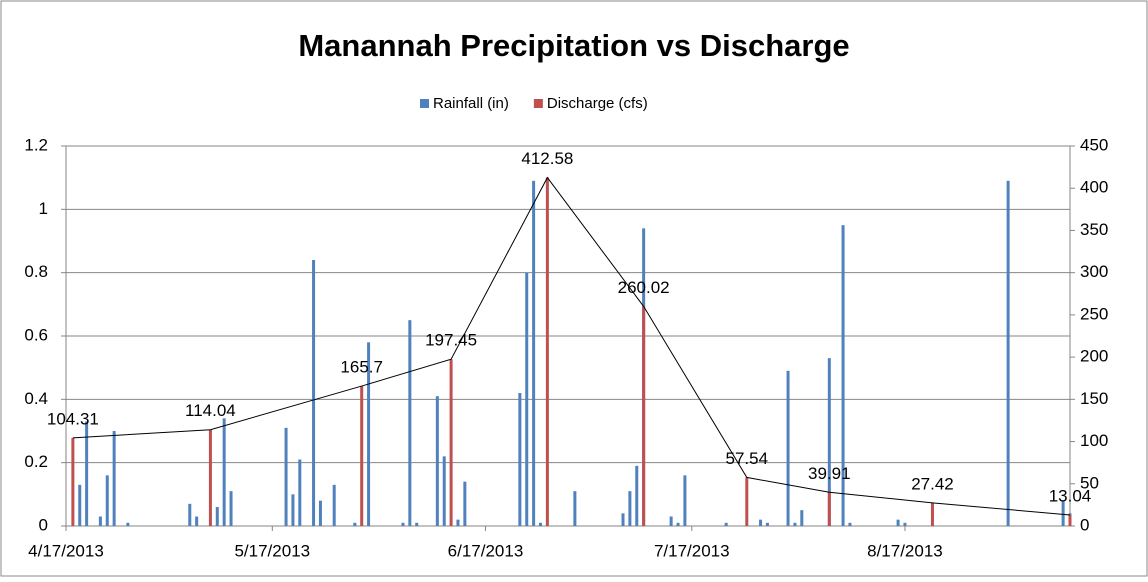 The image size is (1148, 582). Describe the element at coordinates (36, 398) in the screenshot. I see `y-tick-label: 0.4` at that location.